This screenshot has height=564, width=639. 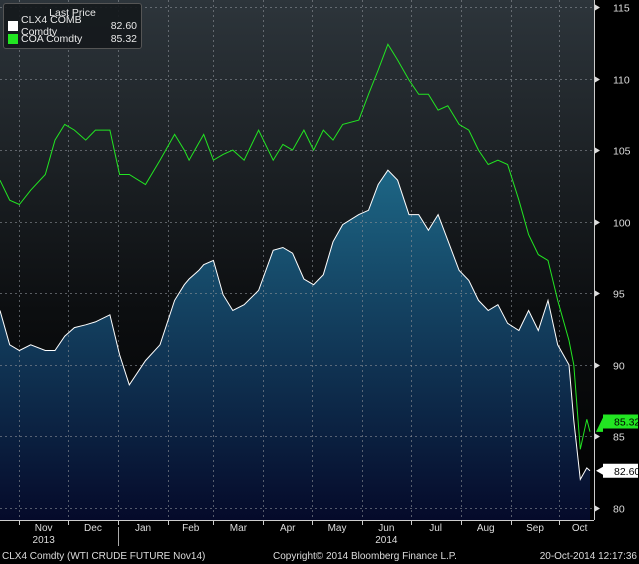 What do you see at coordinates (239, 528) in the screenshot?
I see `x-tick-label: Mar` at bounding box center [239, 528].